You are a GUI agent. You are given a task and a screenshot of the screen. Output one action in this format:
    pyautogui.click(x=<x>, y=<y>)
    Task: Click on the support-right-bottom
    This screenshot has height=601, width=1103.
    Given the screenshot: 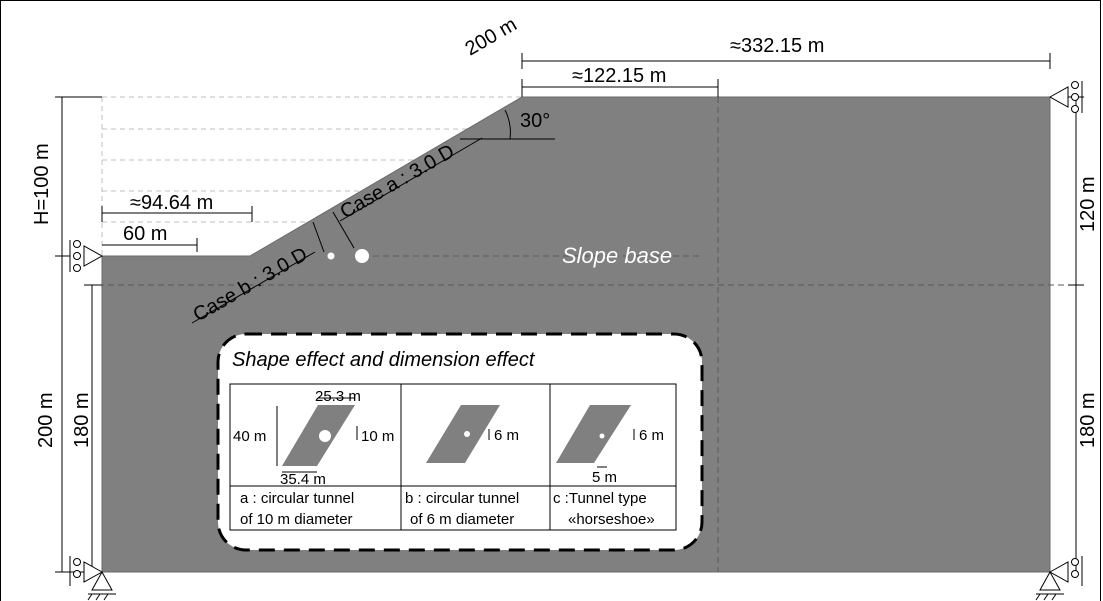 What is the action you would take?
    pyautogui.click(x=1059, y=578)
    